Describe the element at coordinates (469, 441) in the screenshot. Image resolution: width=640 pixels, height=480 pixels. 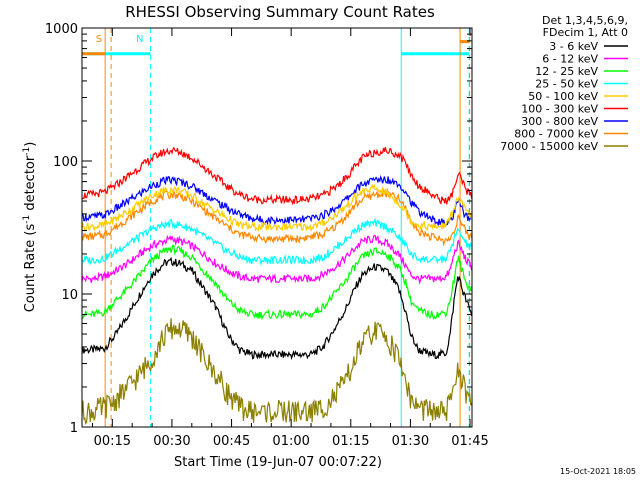
I see `x-tick-label-01-45: 01:45` at that location.